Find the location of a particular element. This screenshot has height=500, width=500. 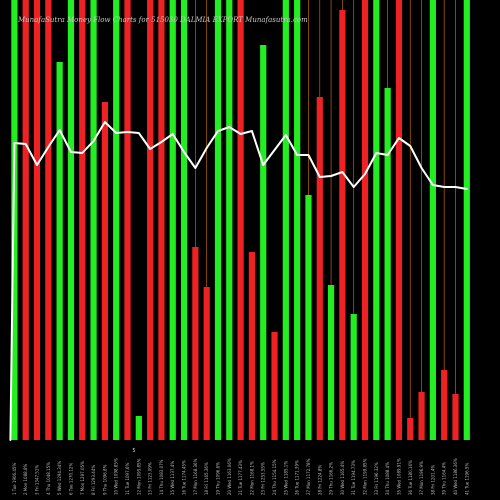

x-tick-label: 7 Mon 1297.05% is located at coordinates (82, 478).